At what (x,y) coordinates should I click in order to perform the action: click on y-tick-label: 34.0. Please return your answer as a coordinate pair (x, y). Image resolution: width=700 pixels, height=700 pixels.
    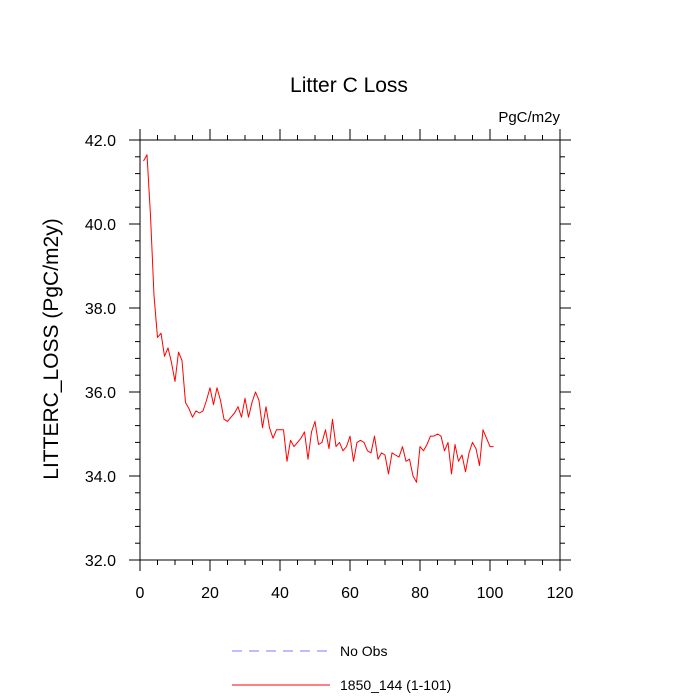
    Looking at the image, I should click on (100, 477).